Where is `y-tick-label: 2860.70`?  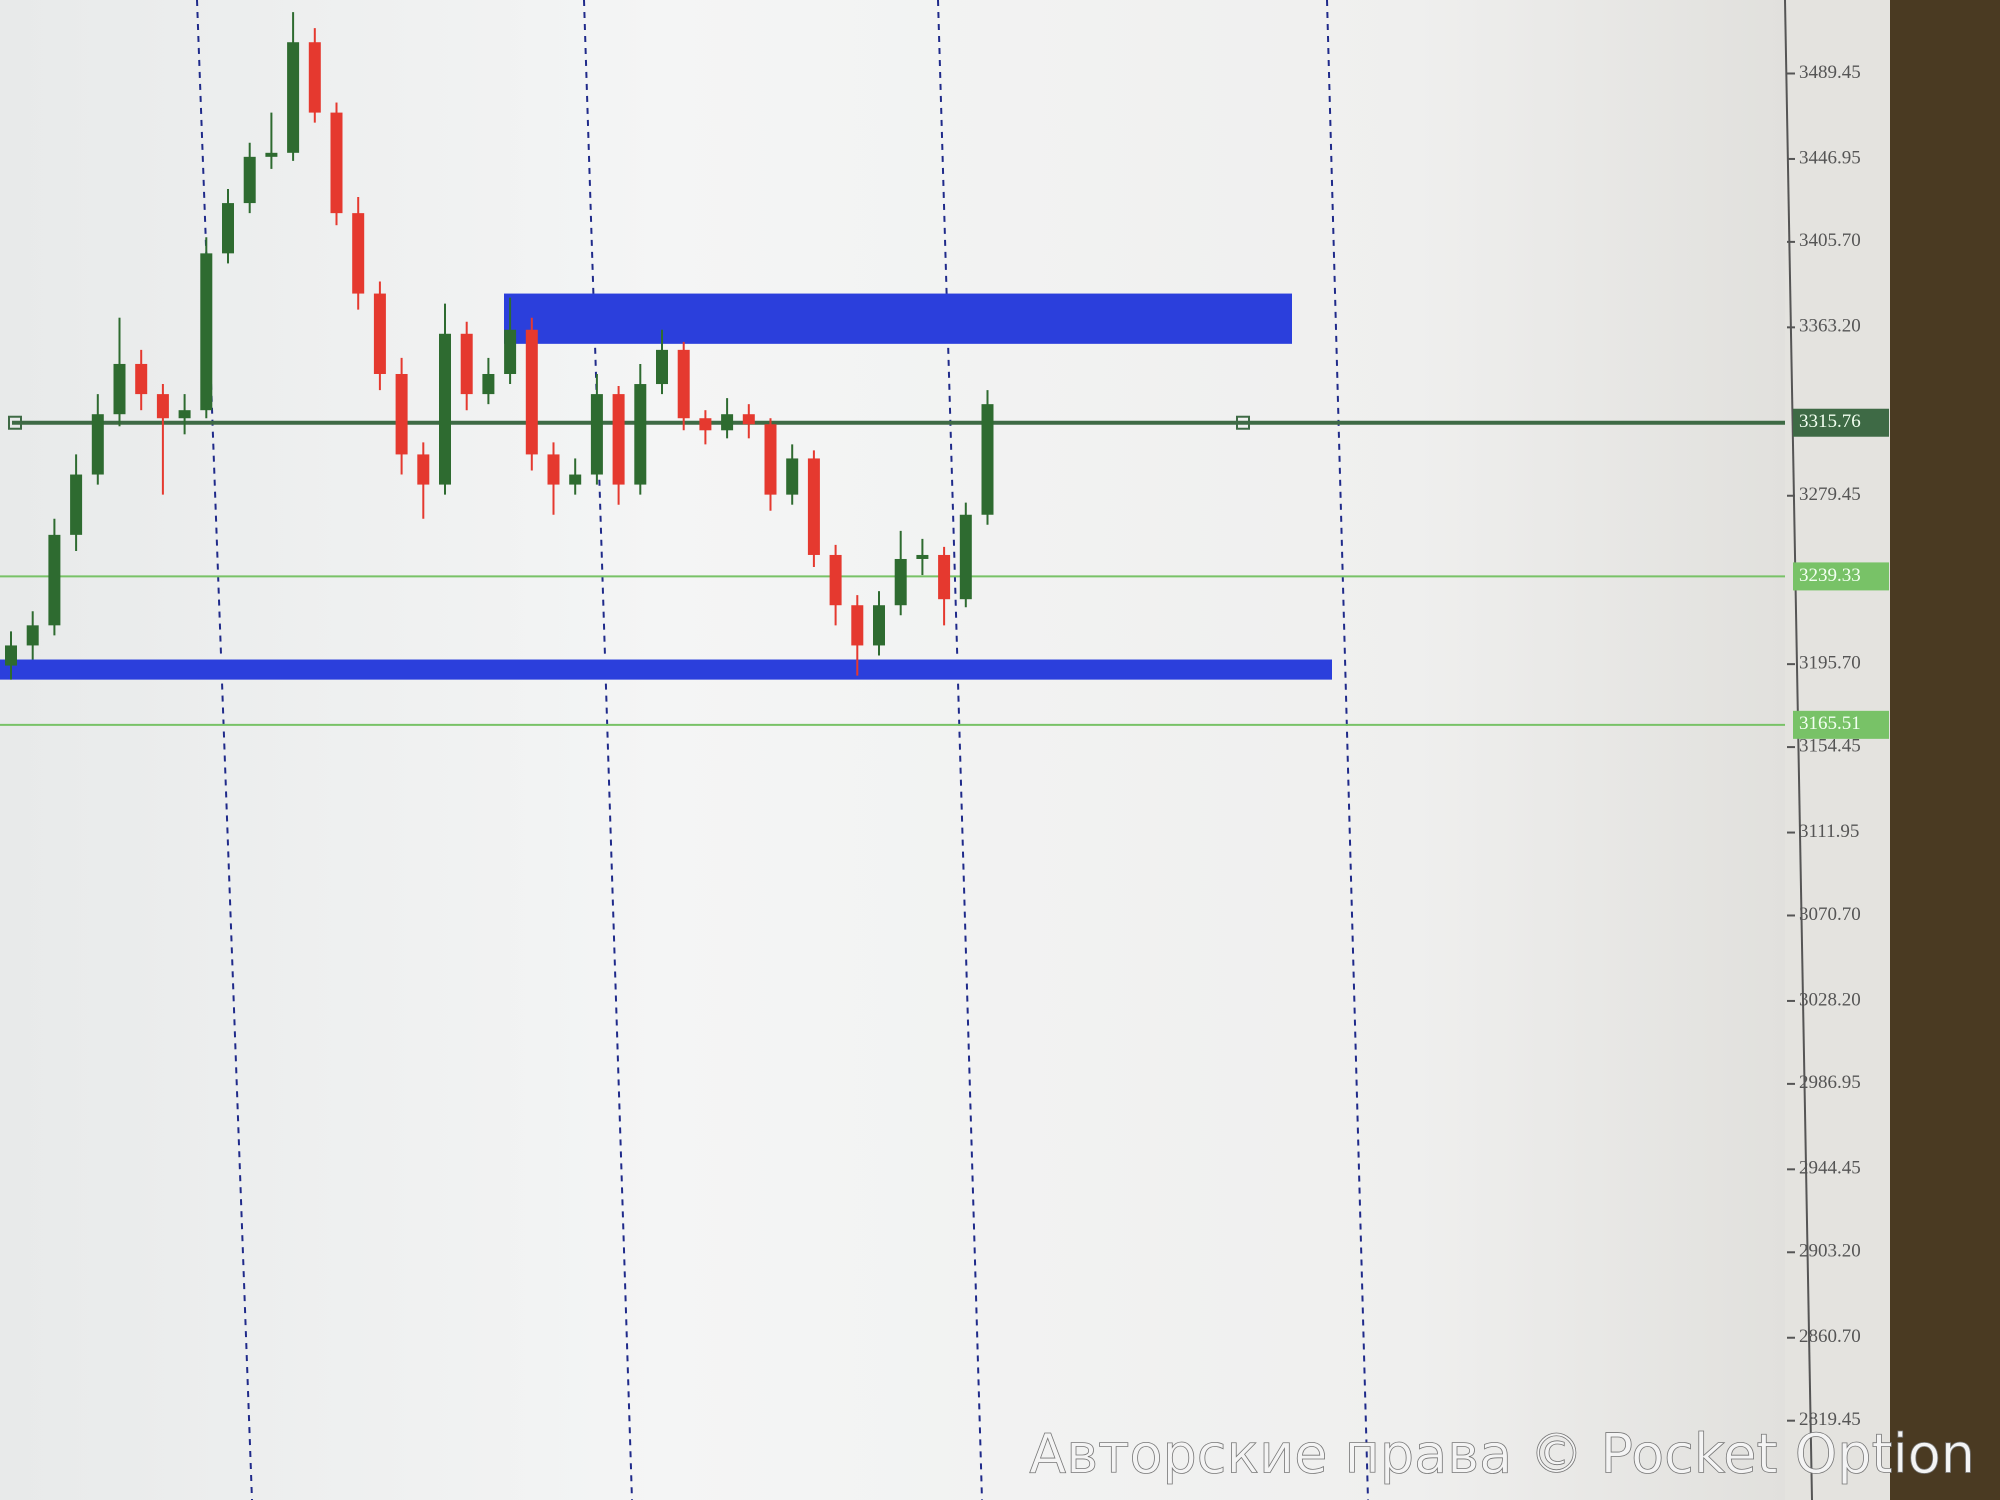
y-tick-label: 2860.70 is located at coordinates (1830, 1336).